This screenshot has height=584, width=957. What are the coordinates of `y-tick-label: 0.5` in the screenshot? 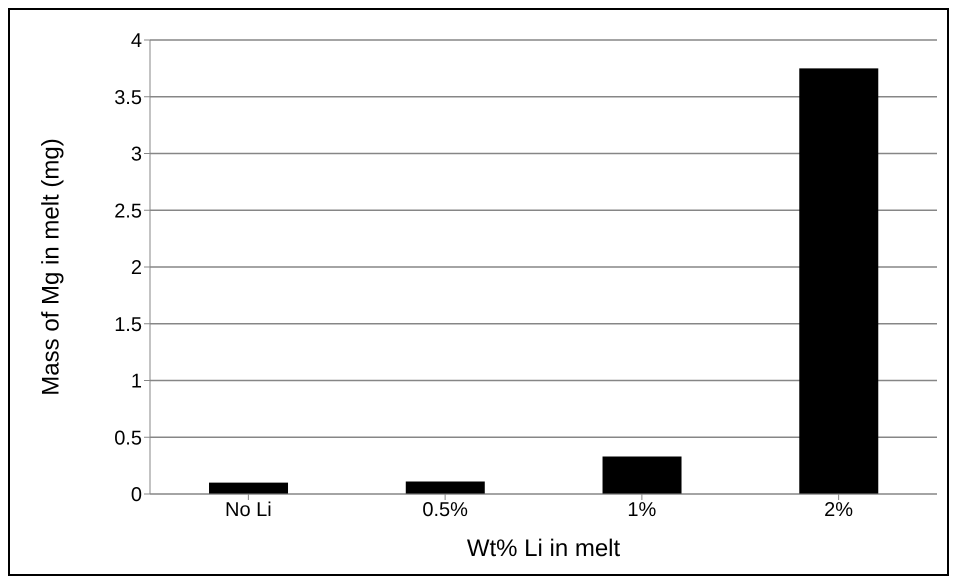 It's located at (128, 438).